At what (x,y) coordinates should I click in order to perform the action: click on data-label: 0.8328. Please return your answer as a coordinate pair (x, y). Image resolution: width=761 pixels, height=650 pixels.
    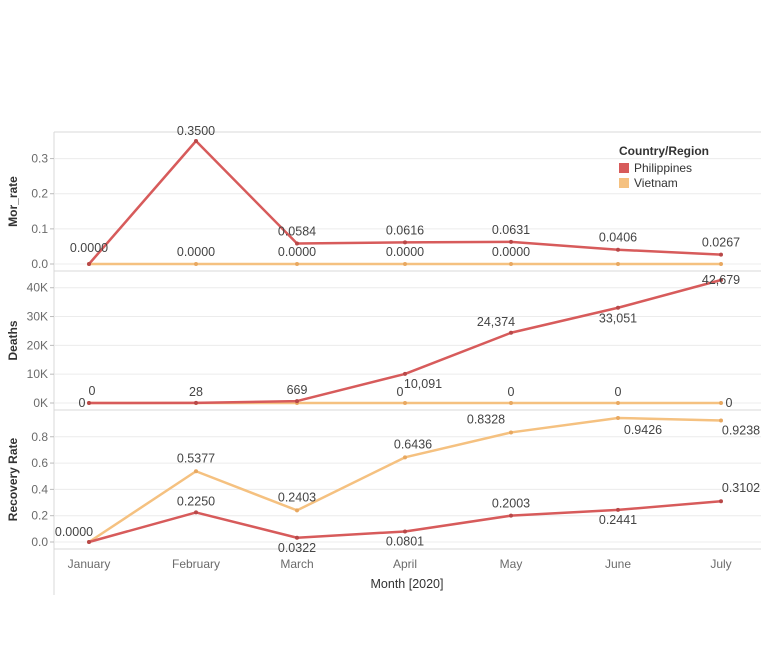
    Looking at the image, I should click on (486, 419).